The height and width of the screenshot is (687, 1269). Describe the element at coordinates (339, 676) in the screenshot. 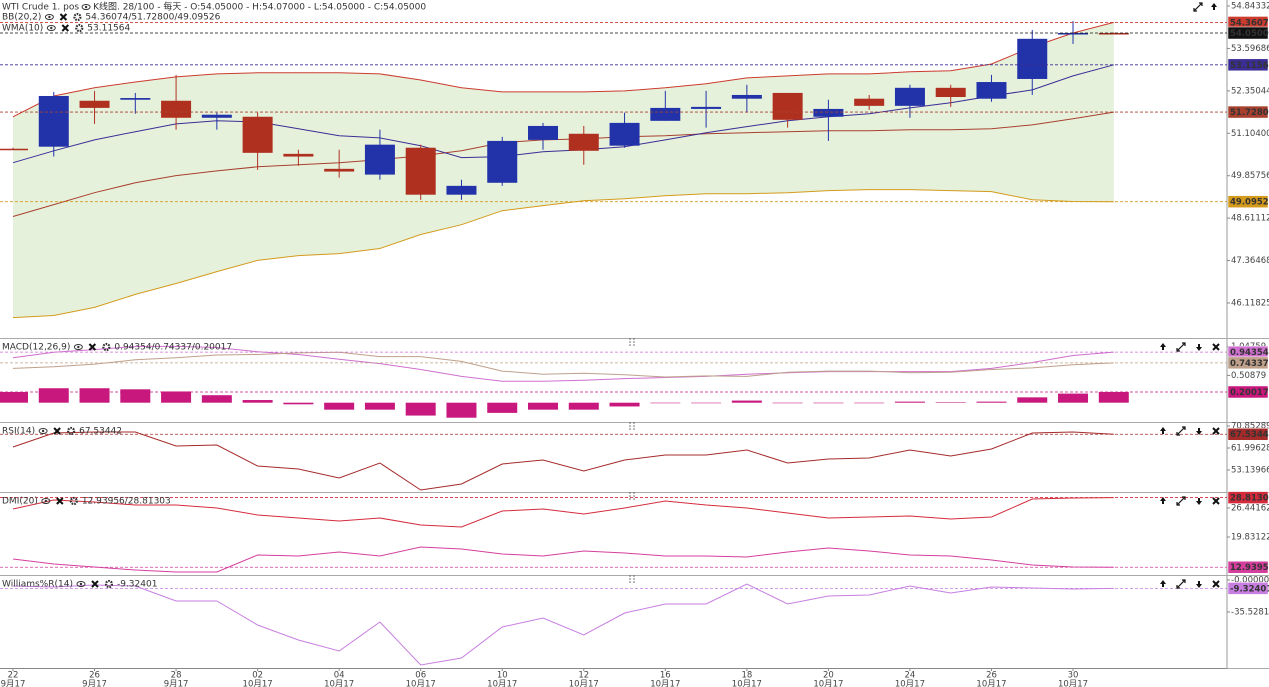

I see `x-tick-label: 04` at that location.